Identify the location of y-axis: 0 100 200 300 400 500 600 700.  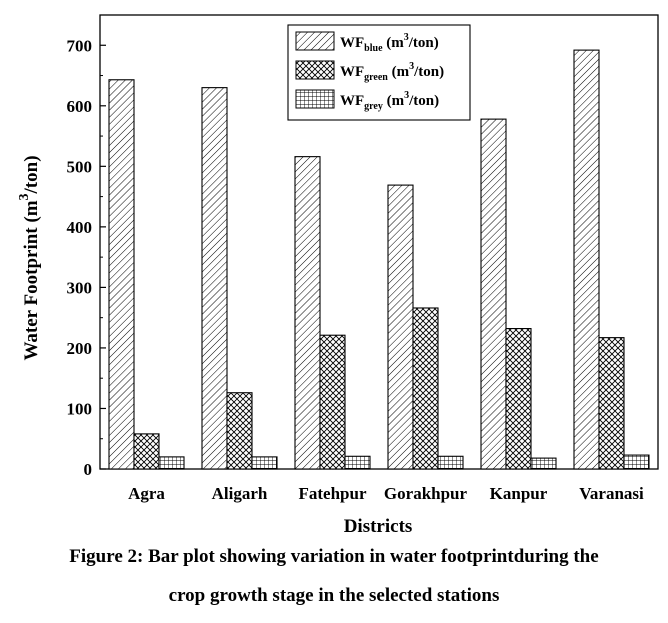
(86, 257).